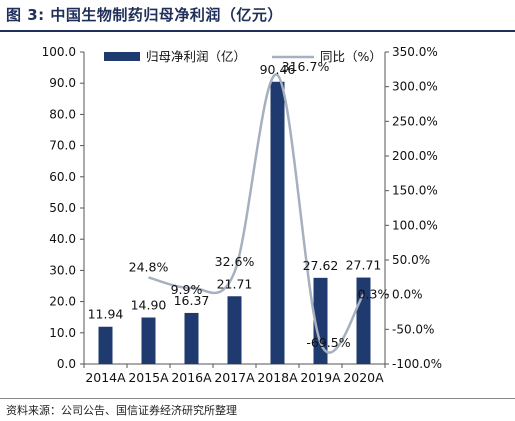  What do you see at coordinates (62, 83) in the screenshot?
I see `left-axis-tick-label: 90.0` at bounding box center [62, 83].